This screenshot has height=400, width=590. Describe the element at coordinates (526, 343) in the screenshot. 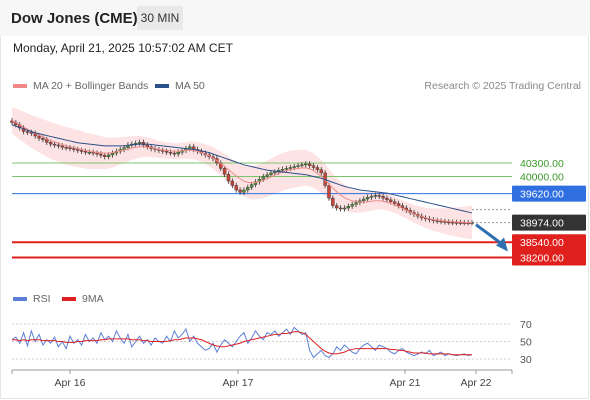

I see `rsi-tick-label-1: 50` at that location.